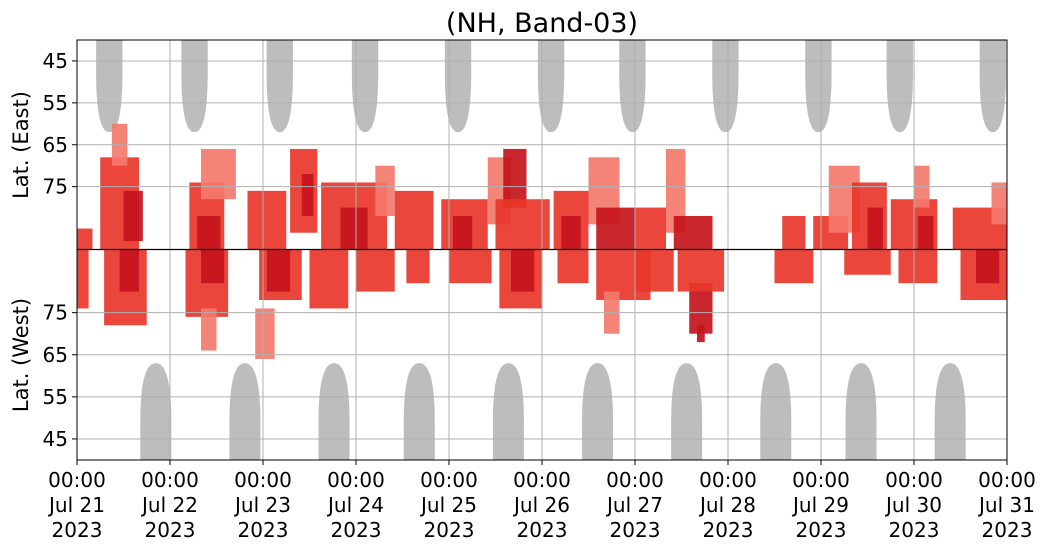  I want to click on y-tick-label-west: 65, so click(55, 355).